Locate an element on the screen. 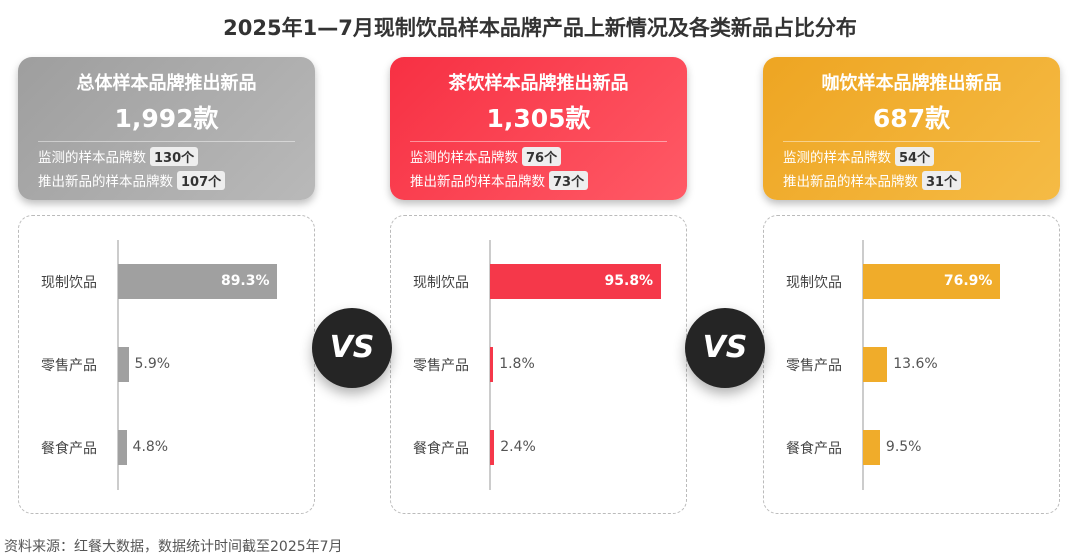  card-count: 1,305款 is located at coordinates (538, 120).